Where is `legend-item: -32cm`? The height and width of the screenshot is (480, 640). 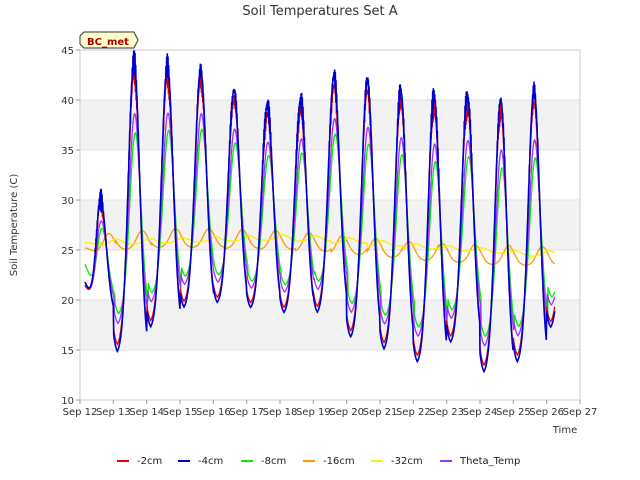 legend-item: -32cm is located at coordinates (397, 461).